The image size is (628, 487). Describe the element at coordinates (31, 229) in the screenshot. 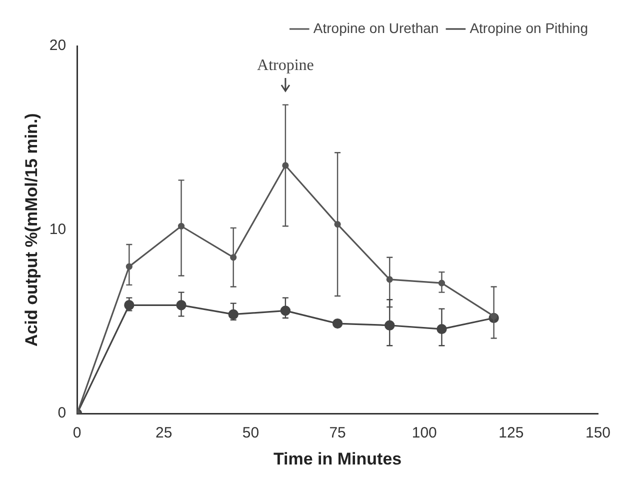

I see `y-axis-title: Acid output %(mMol/15 min.)` at that location.